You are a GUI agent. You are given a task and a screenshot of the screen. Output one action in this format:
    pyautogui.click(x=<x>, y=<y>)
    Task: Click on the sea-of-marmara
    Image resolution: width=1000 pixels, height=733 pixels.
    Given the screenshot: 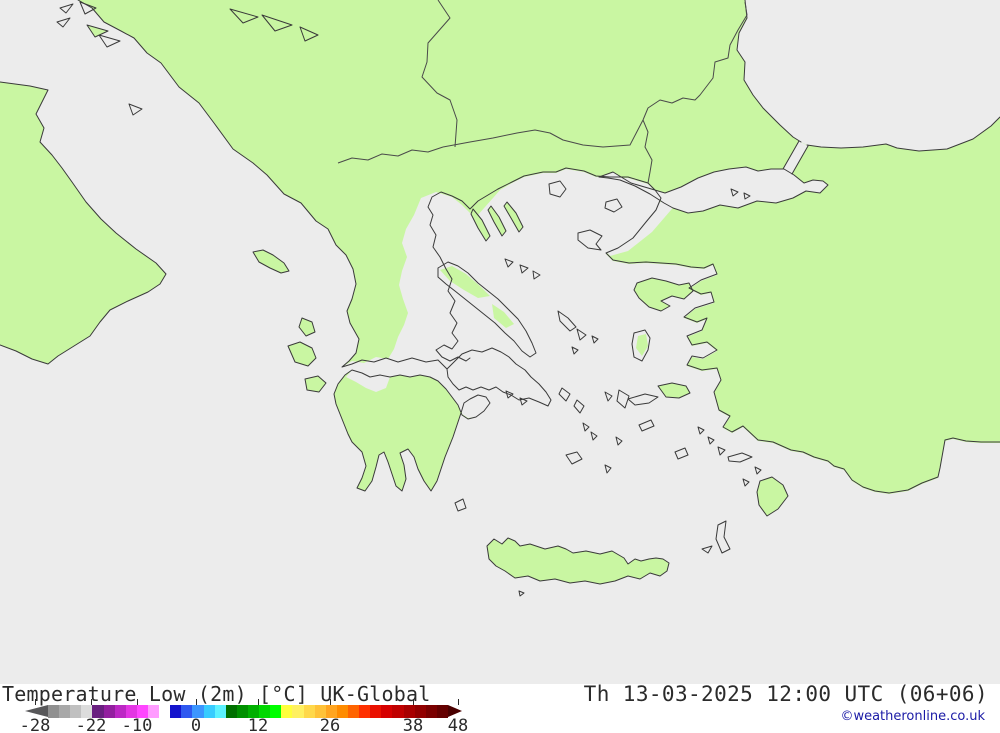 What is the action you would take?
    pyautogui.click(x=713, y=190)
    